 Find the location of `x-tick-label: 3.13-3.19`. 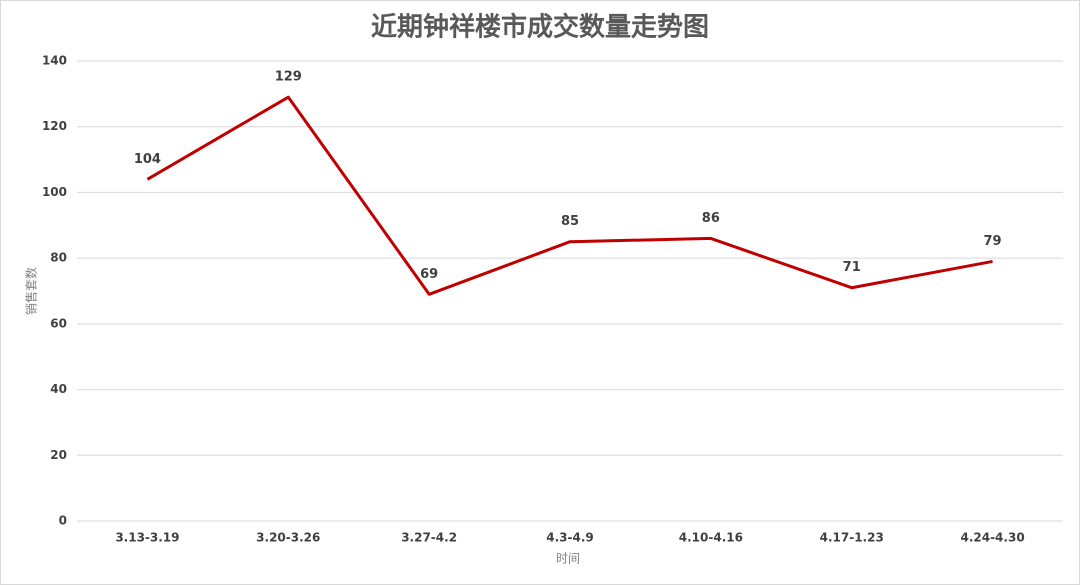

x-tick-label: 3.13-3.19 is located at coordinates (147, 538).